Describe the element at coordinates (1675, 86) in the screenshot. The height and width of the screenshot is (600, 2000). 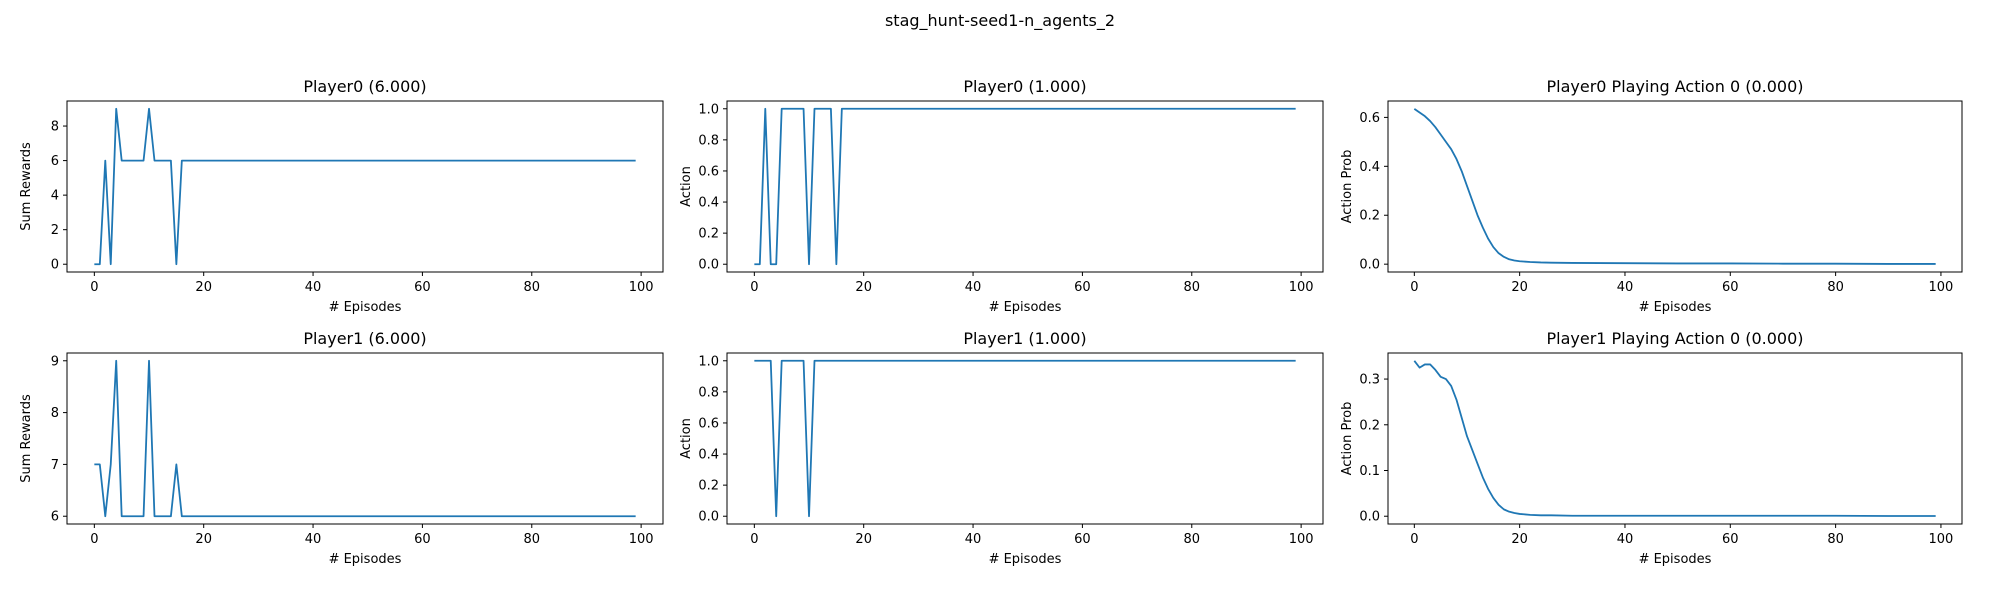
I see `subplot-title: Player0 Playing Action 0 (0.000)` at that location.